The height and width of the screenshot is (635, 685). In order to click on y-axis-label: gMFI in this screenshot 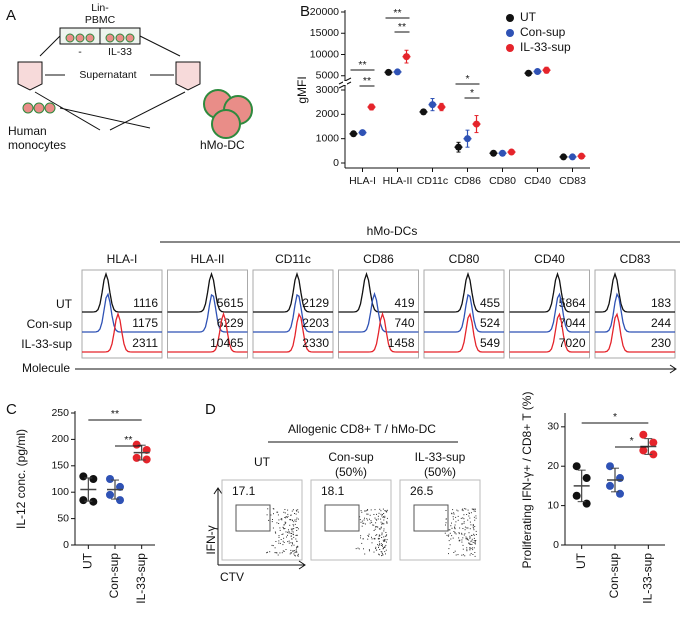, I will do `click(302, 89)`.